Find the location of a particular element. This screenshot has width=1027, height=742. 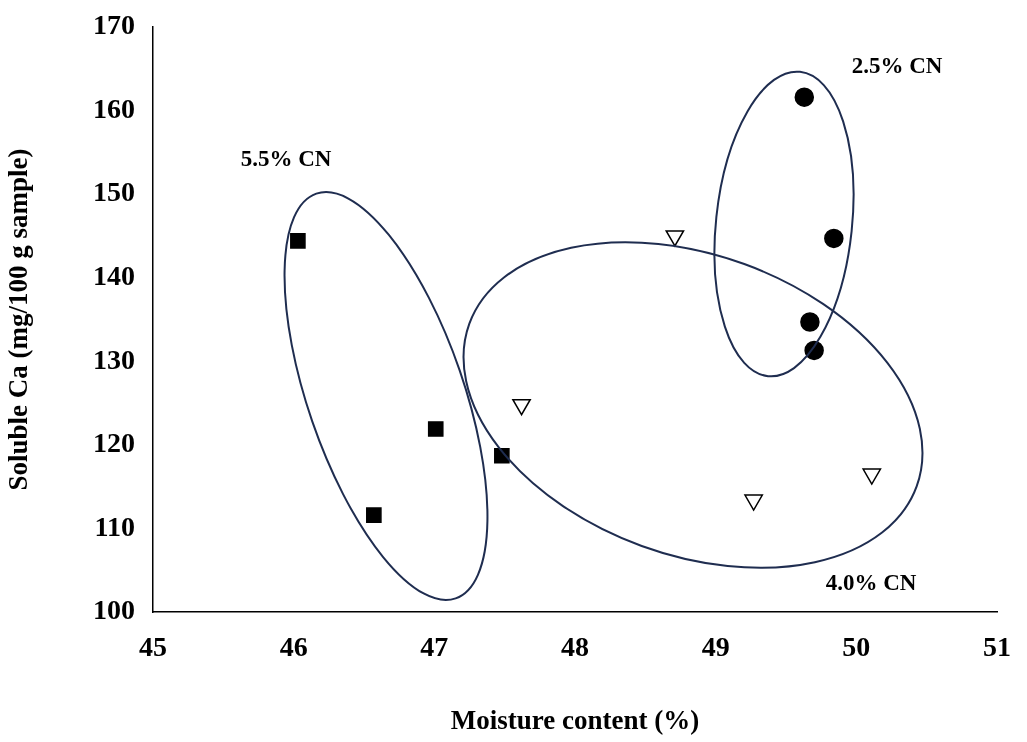

x-tick-label: 47 is located at coordinates (434, 647).